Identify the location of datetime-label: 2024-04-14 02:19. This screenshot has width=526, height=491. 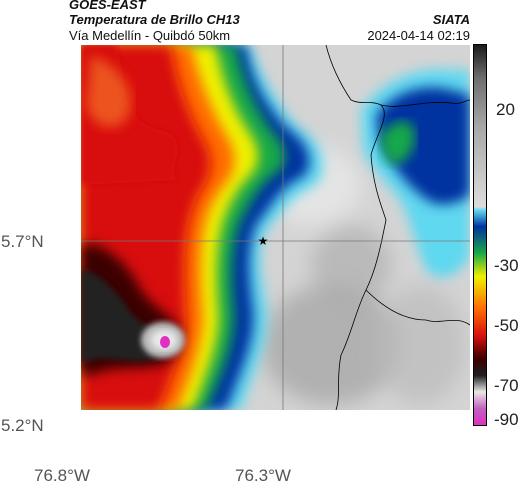
(418, 35).